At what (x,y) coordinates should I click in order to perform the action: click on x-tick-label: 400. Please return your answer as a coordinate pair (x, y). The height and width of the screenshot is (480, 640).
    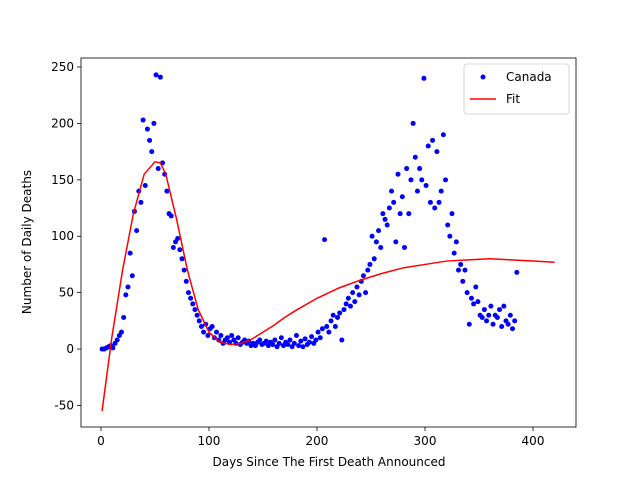
    Looking at the image, I should click on (533, 441).